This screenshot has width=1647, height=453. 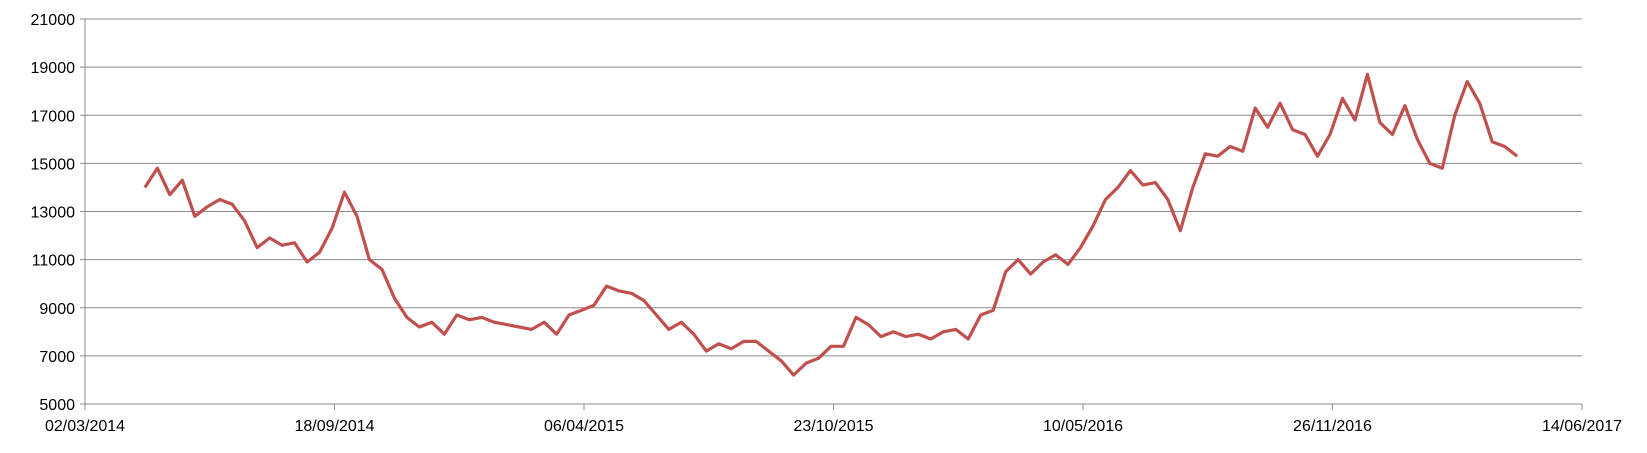 I want to click on x-tick-label: 23/10/2015, so click(x=833, y=426).